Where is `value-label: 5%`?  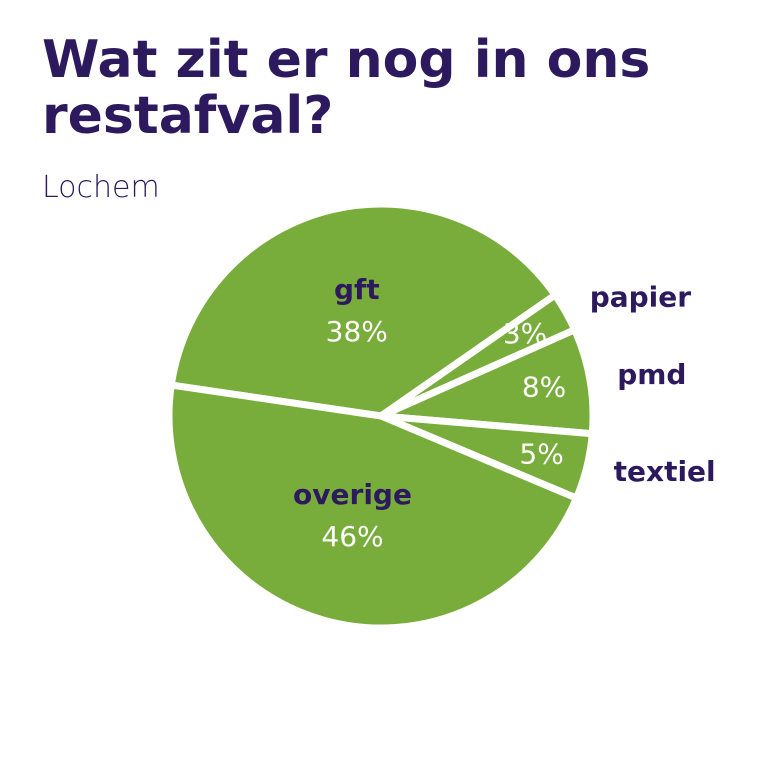
value-label: 5% is located at coordinates (541, 453).